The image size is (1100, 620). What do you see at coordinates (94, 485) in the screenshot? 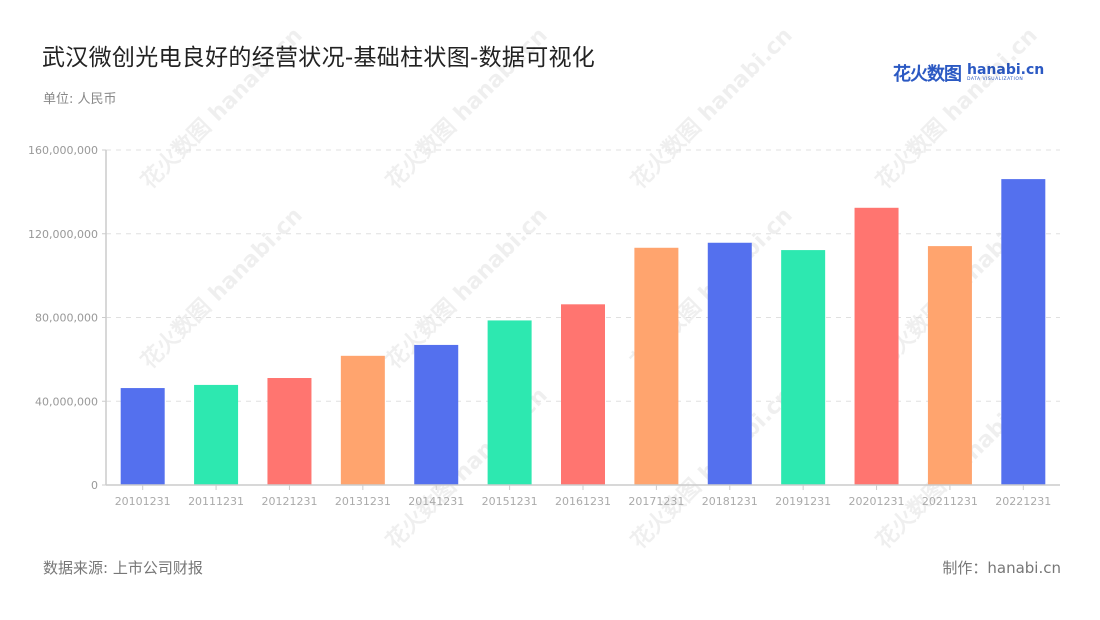
I see `y-tick-label: 0` at bounding box center [94, 485].